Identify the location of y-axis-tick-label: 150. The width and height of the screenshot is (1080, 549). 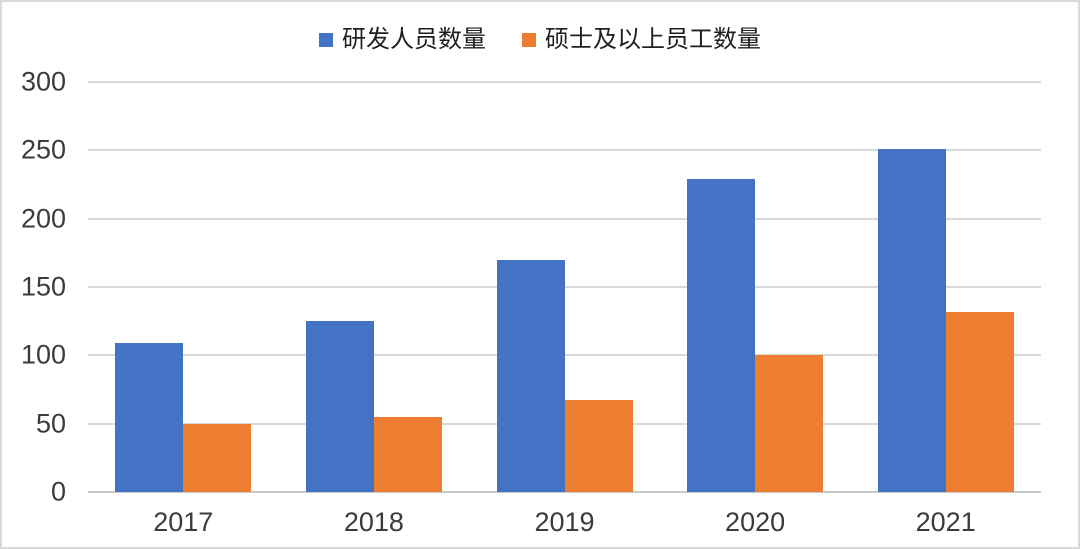
(43, 286).